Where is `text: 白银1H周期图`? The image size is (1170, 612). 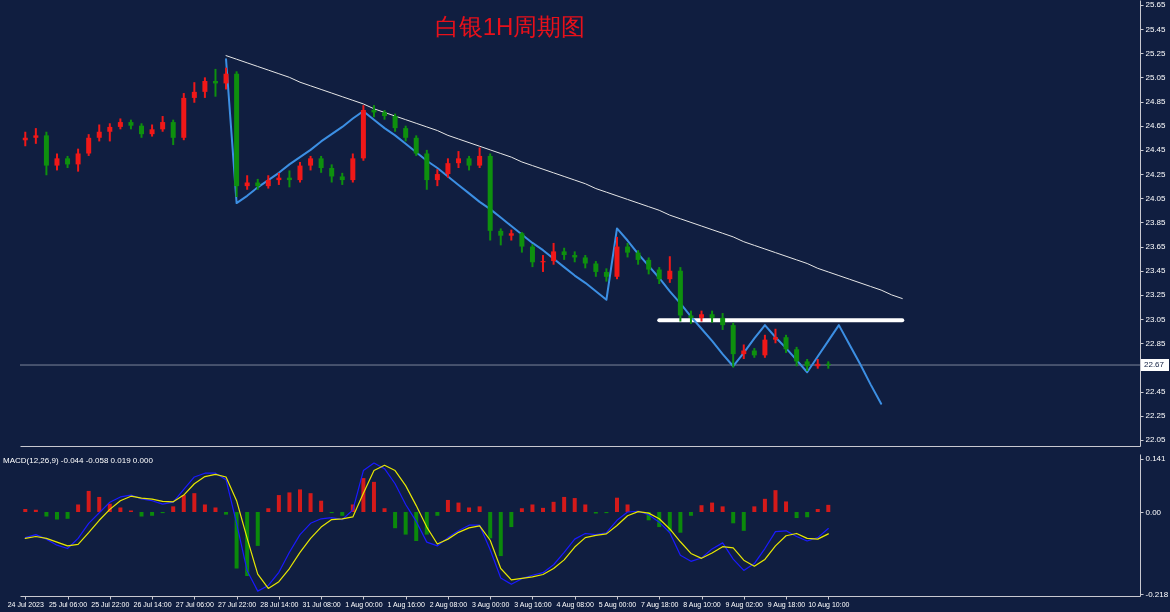 text: 白银1H周期图 is located at coordinates (510, 26).